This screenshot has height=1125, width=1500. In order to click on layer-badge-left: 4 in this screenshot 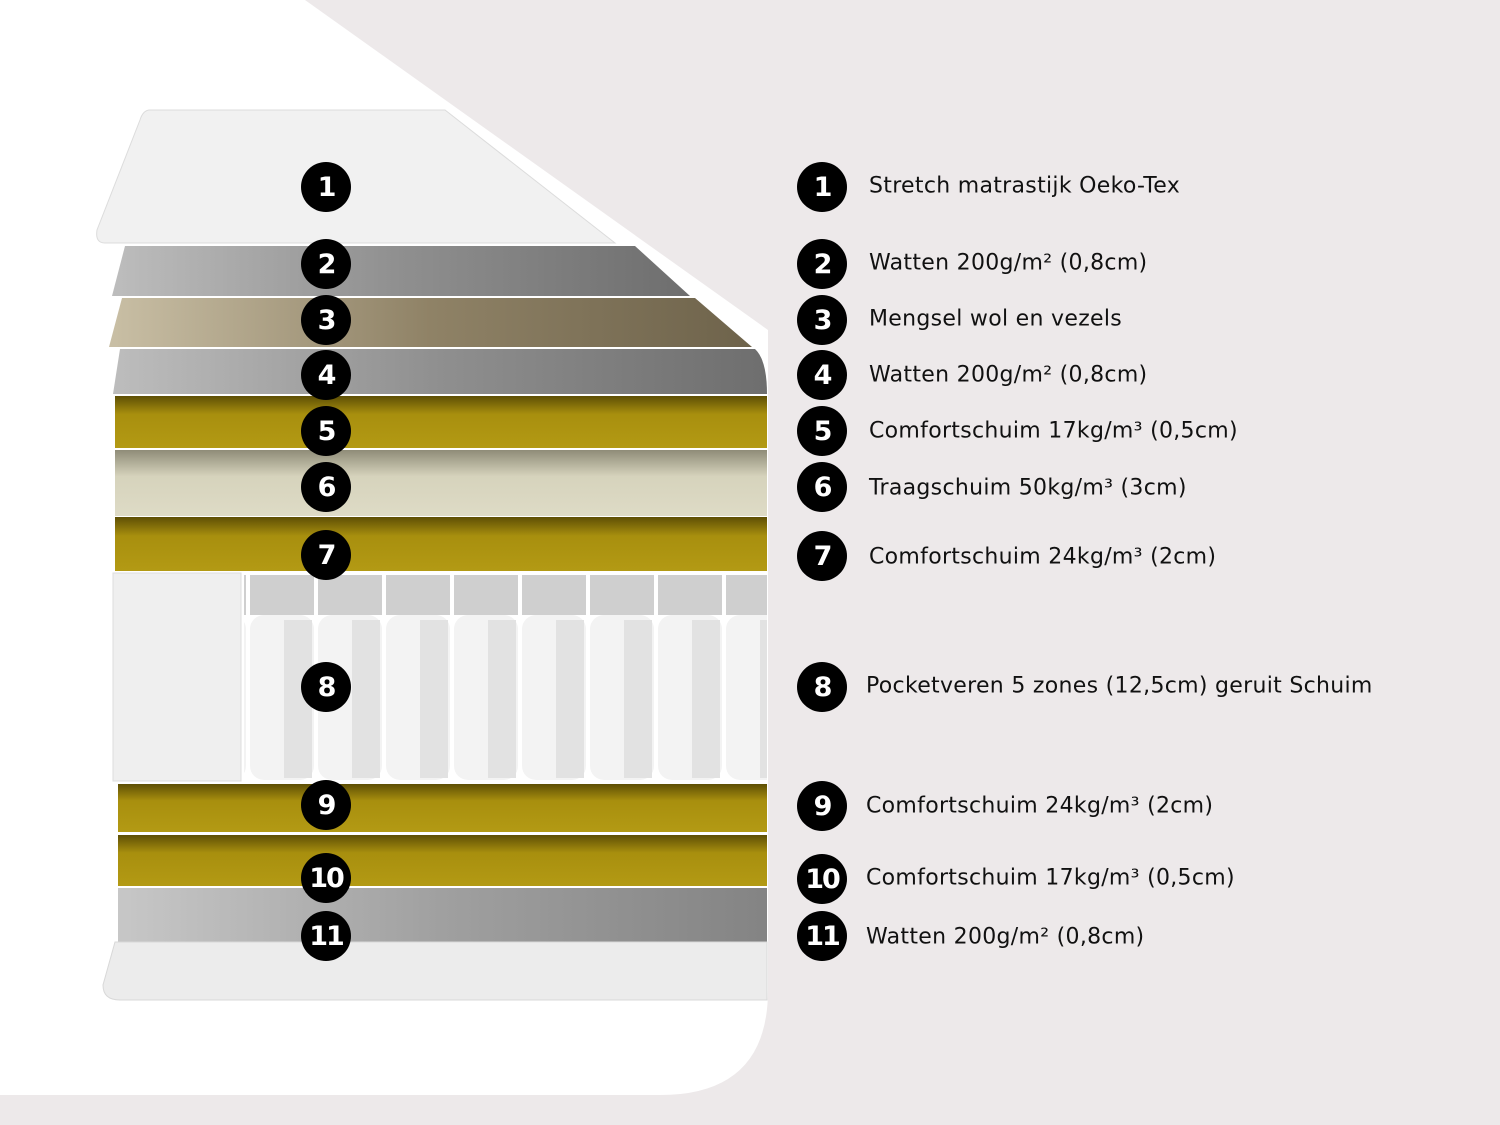, I will do `click(326, 375)`.